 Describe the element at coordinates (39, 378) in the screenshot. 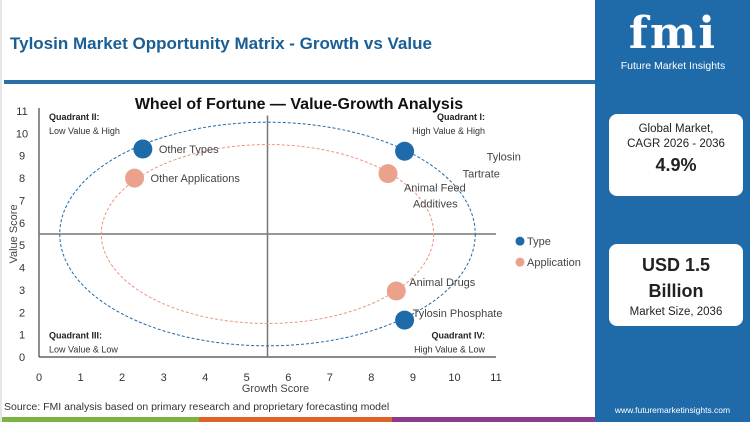

I see `x-tick-label: 0` at that location.